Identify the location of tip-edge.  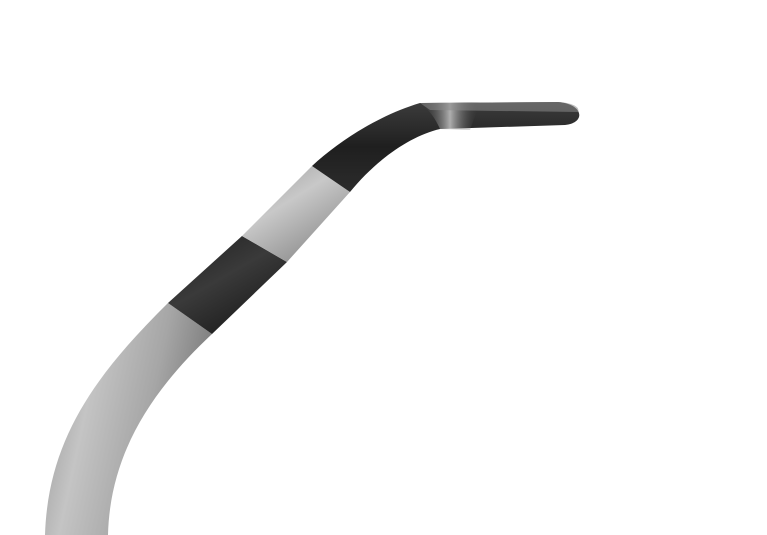
(499, 107).